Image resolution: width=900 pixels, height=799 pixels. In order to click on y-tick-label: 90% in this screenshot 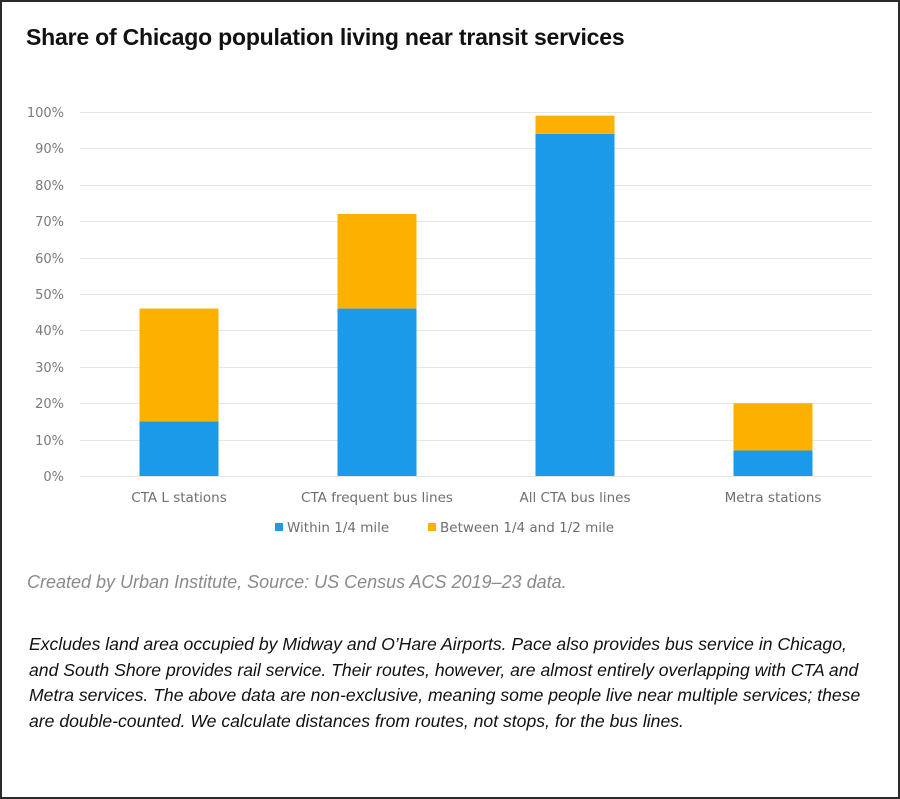, I will do `click(49, 149)`.